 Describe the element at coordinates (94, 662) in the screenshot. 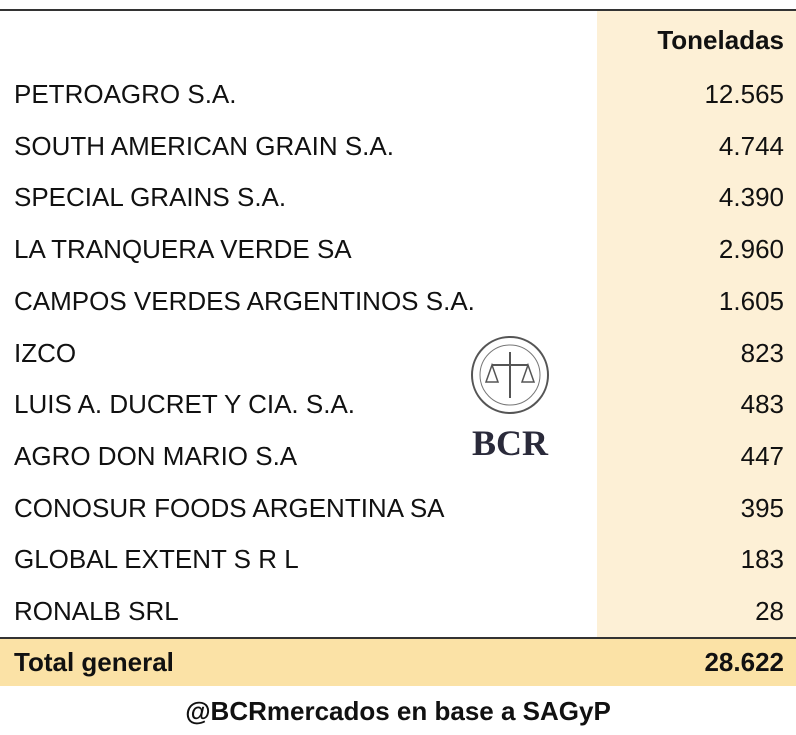

I see `total-label: Total general` at that location.